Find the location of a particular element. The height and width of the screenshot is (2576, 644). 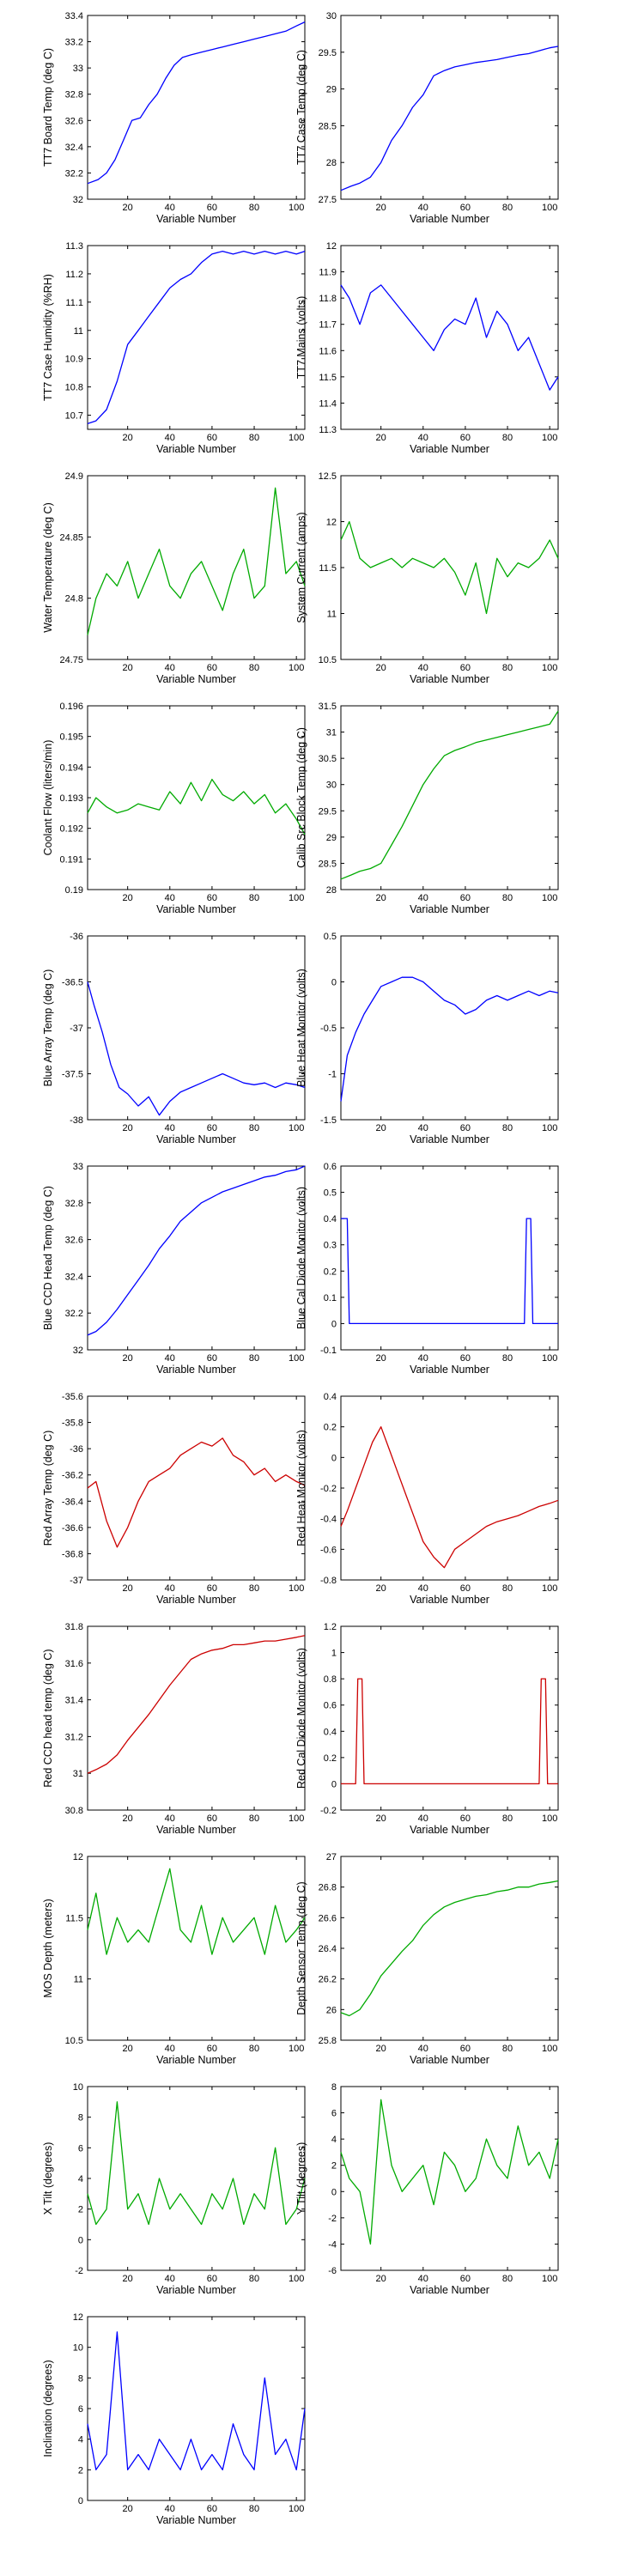

y-tick-label: 0.4 is located at coordinates (330, 1219).